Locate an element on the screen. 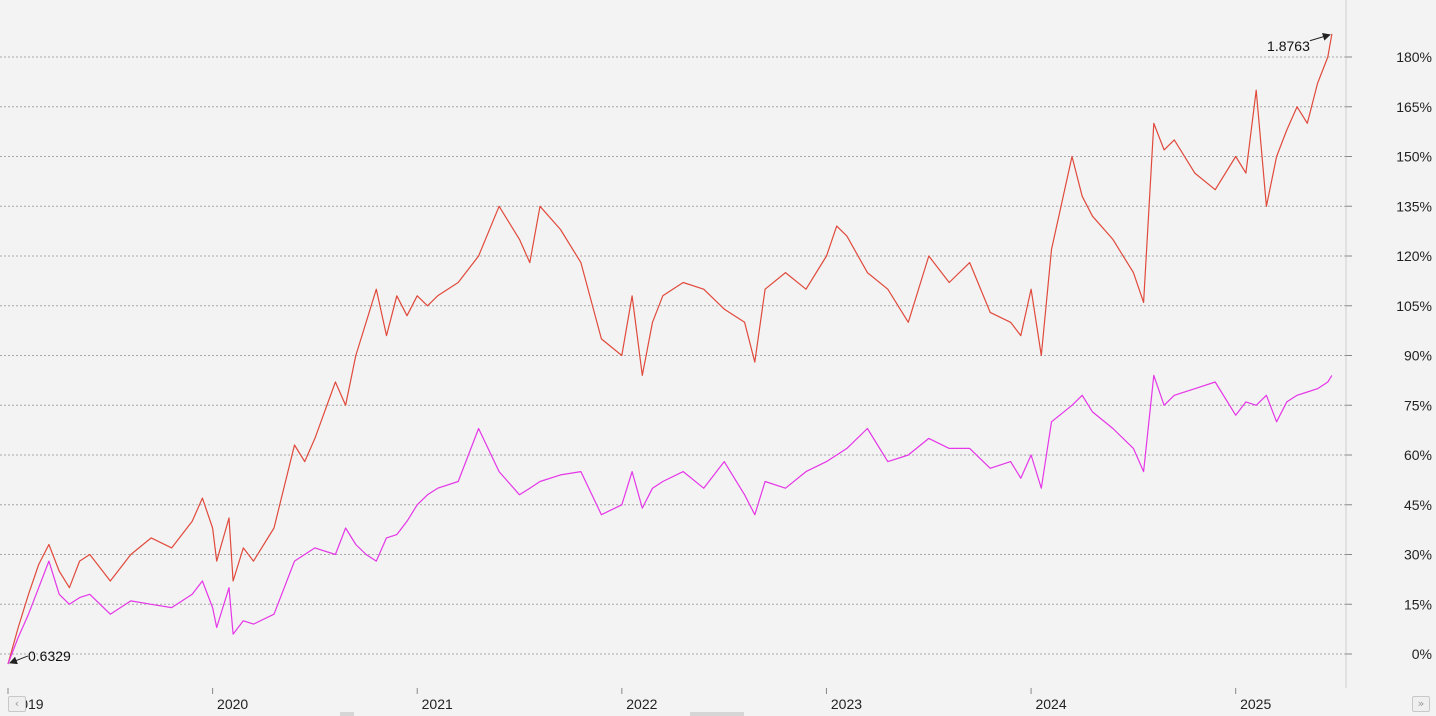  x-tick-label: 2023 is located at coordinates (846, 704).